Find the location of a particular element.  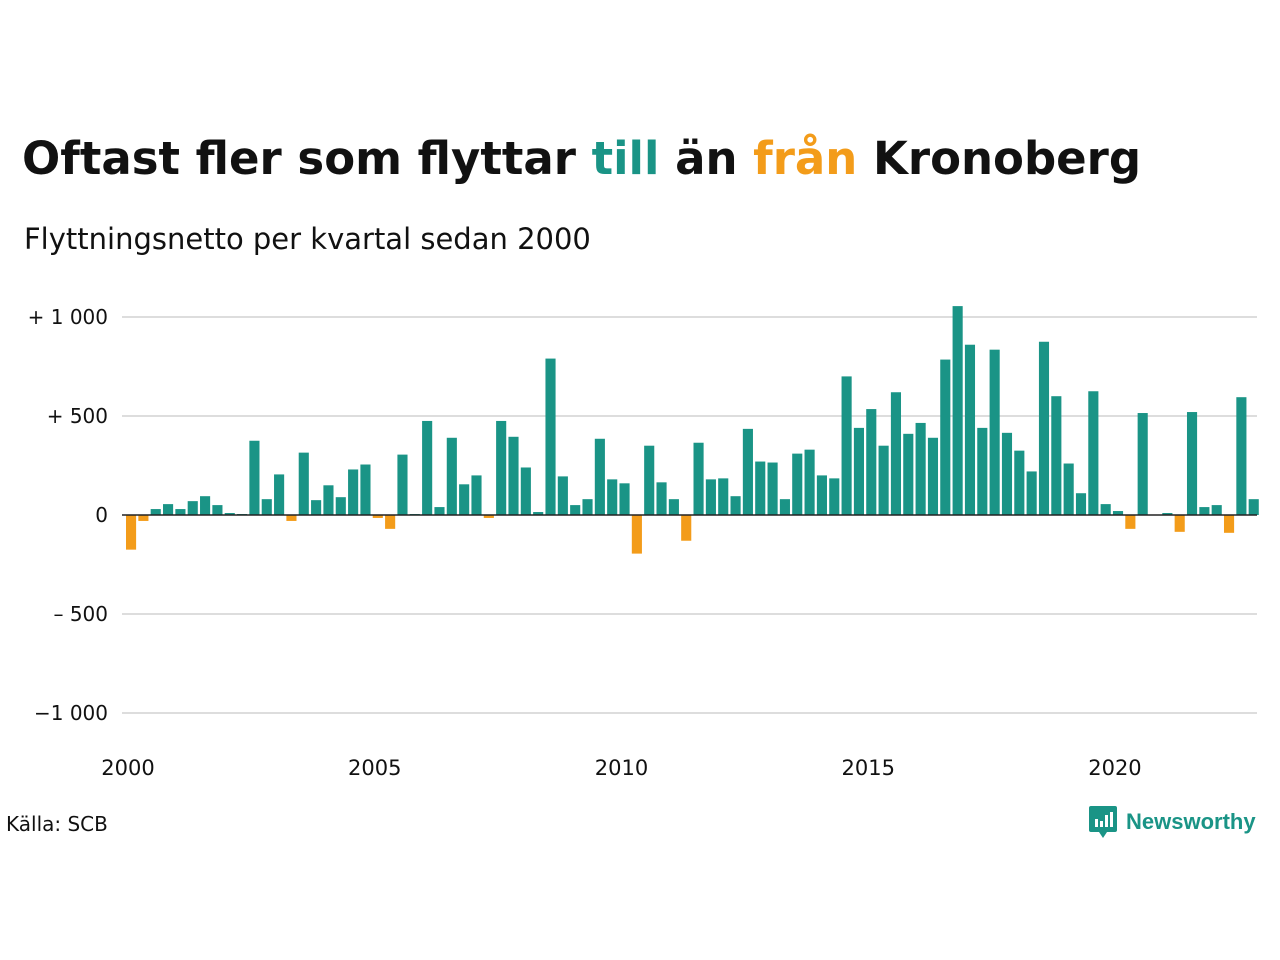

x-tick-label: 2000 is located at coordinates (127, 768).